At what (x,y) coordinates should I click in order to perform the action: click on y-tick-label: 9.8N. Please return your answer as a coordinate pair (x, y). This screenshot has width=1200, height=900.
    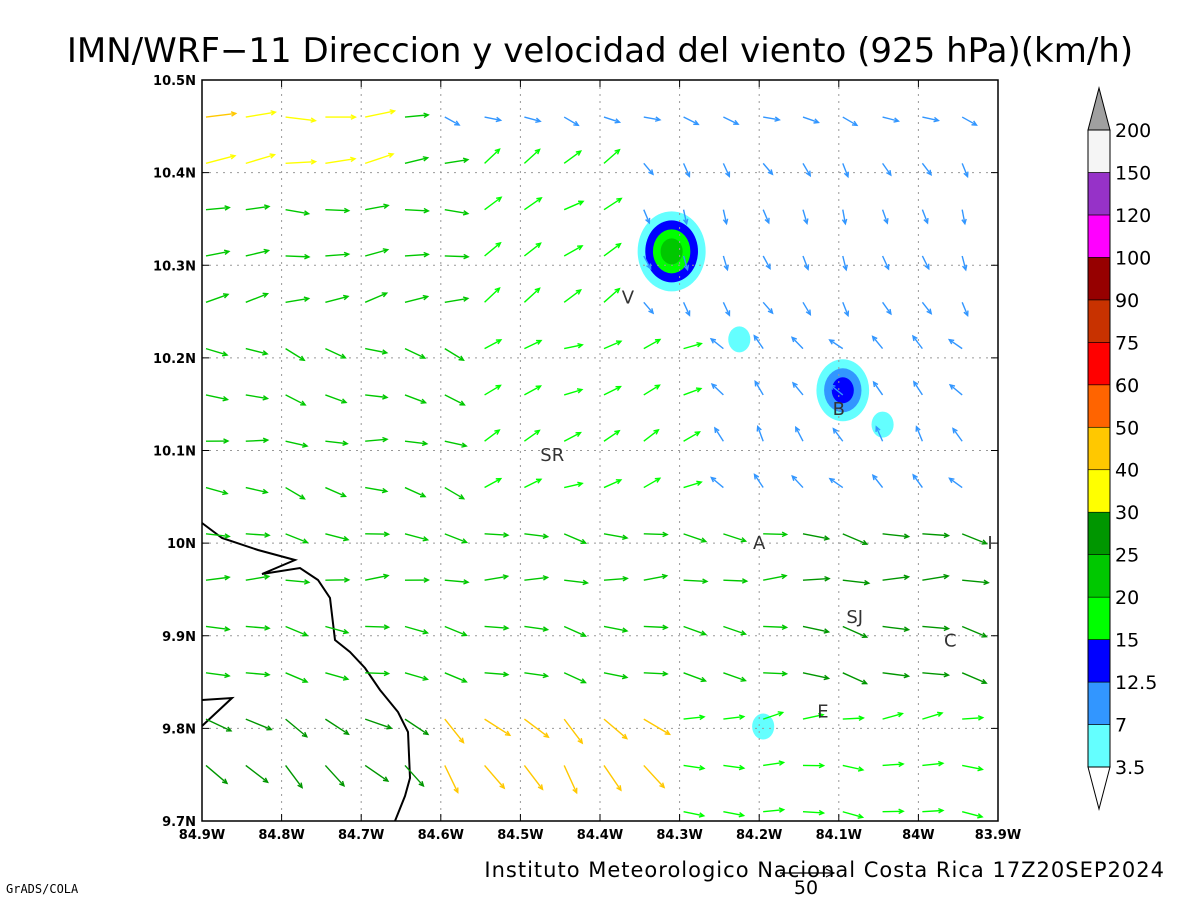
    Looking at the image, I should click on (179, 729).